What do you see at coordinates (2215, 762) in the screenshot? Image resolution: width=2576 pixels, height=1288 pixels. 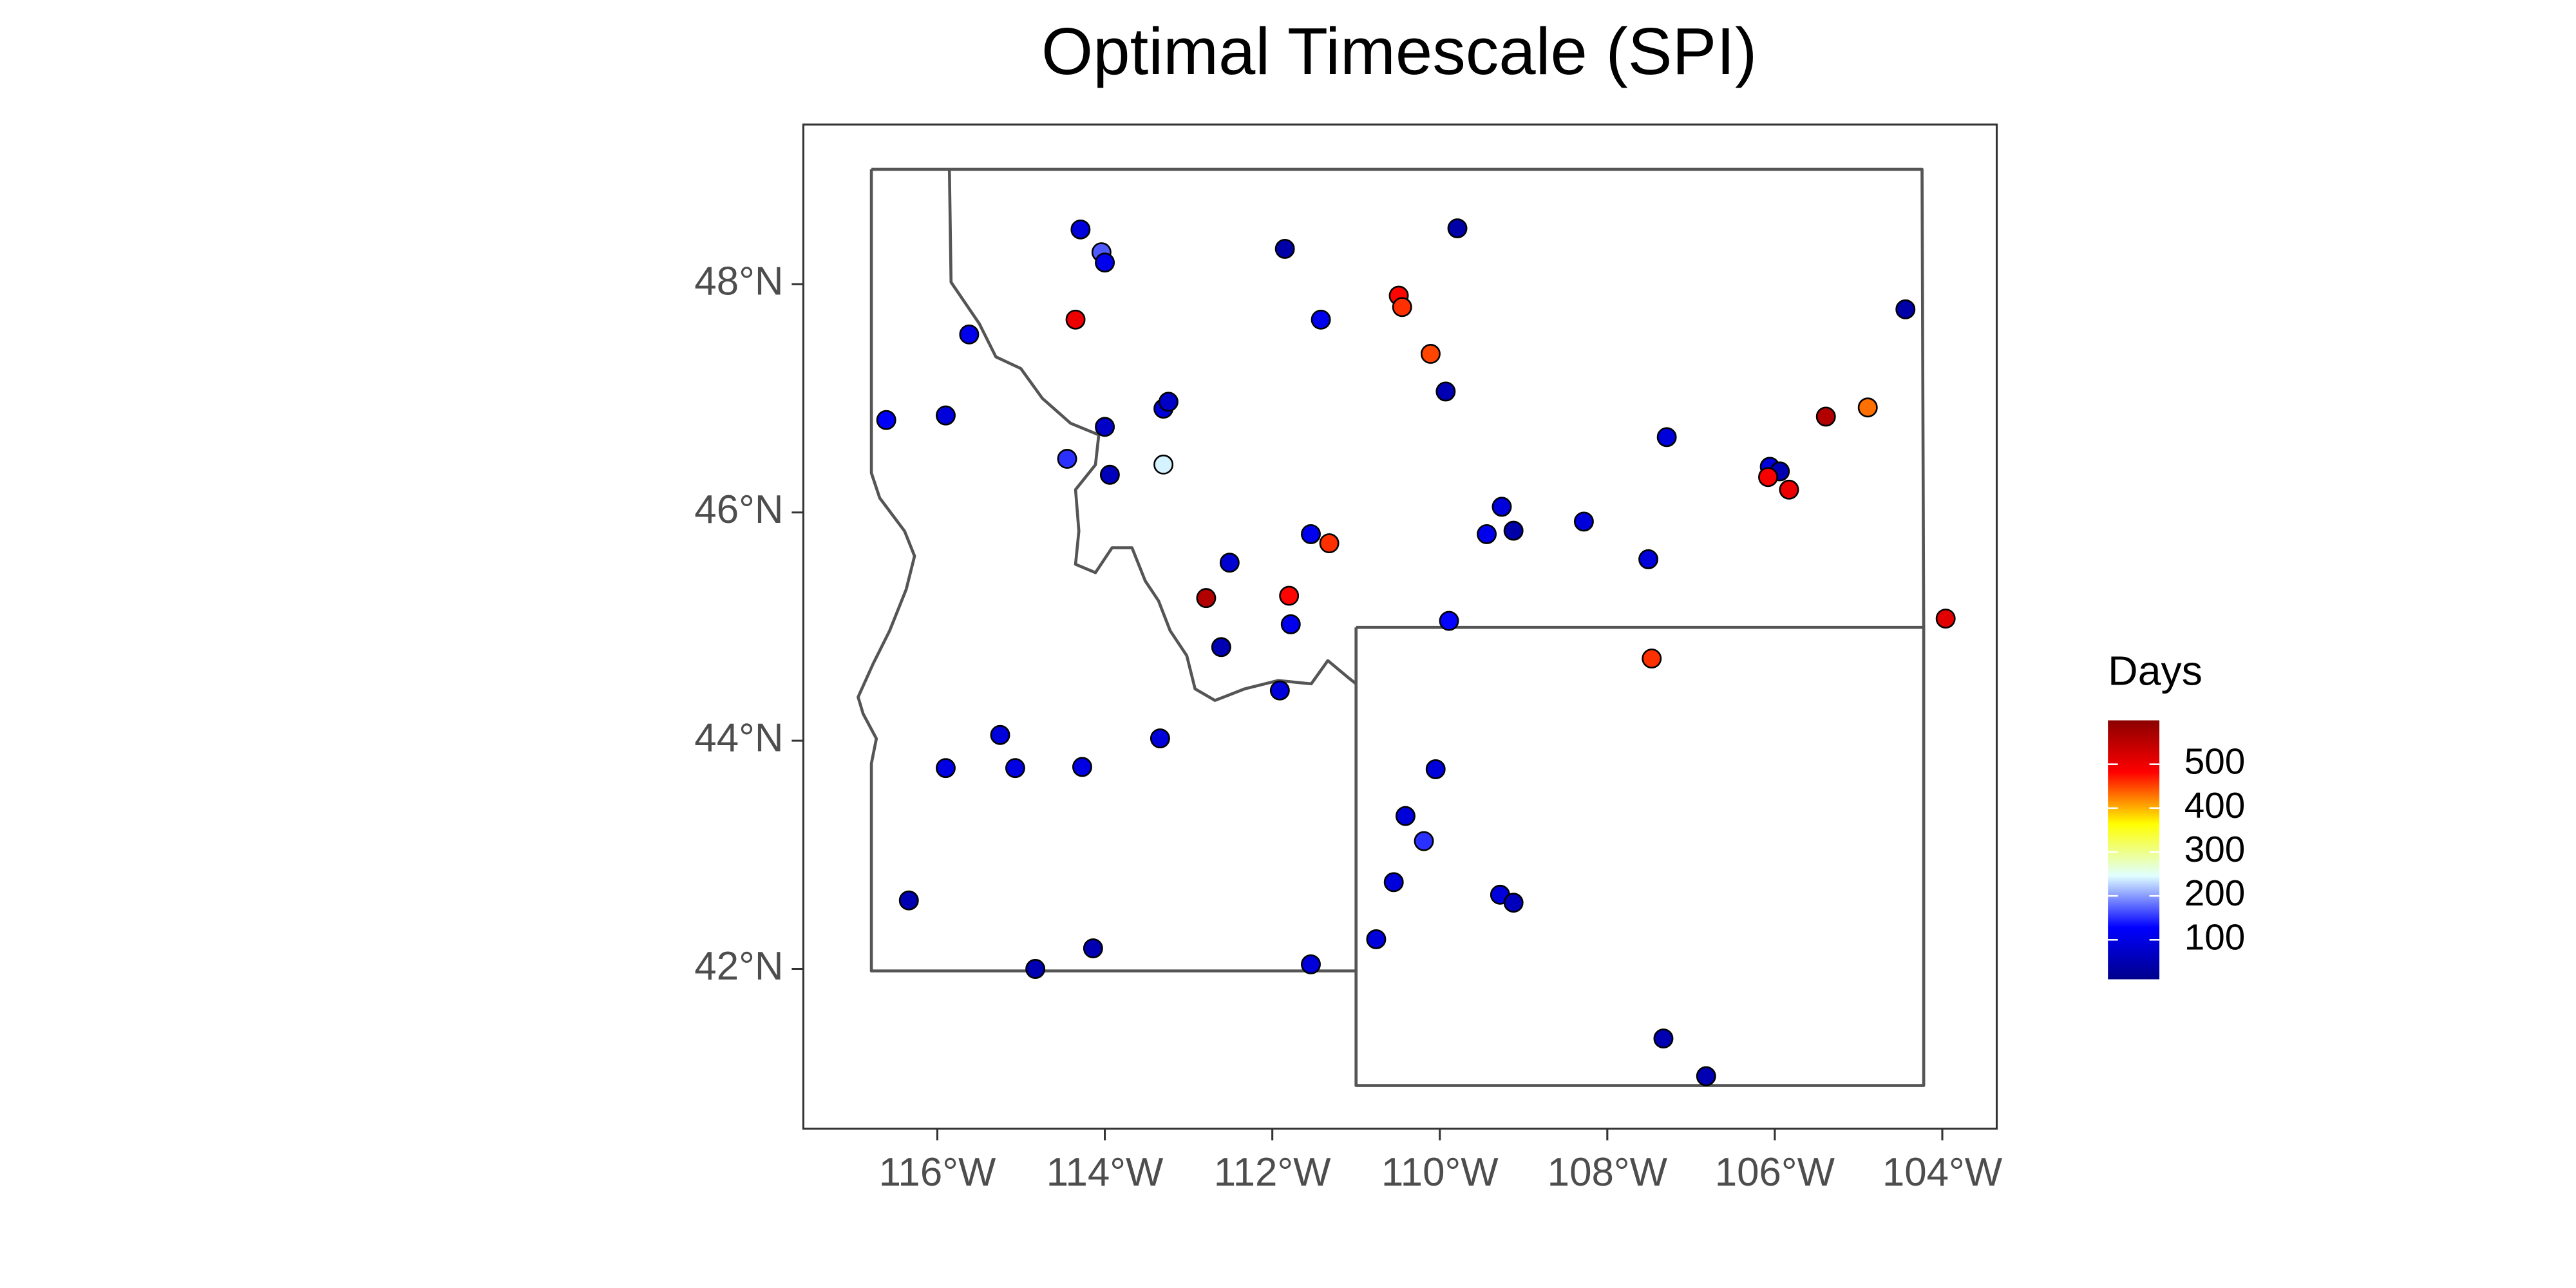 I see `colorbar-tick-label: 500` at bounding box center [2215, 762].